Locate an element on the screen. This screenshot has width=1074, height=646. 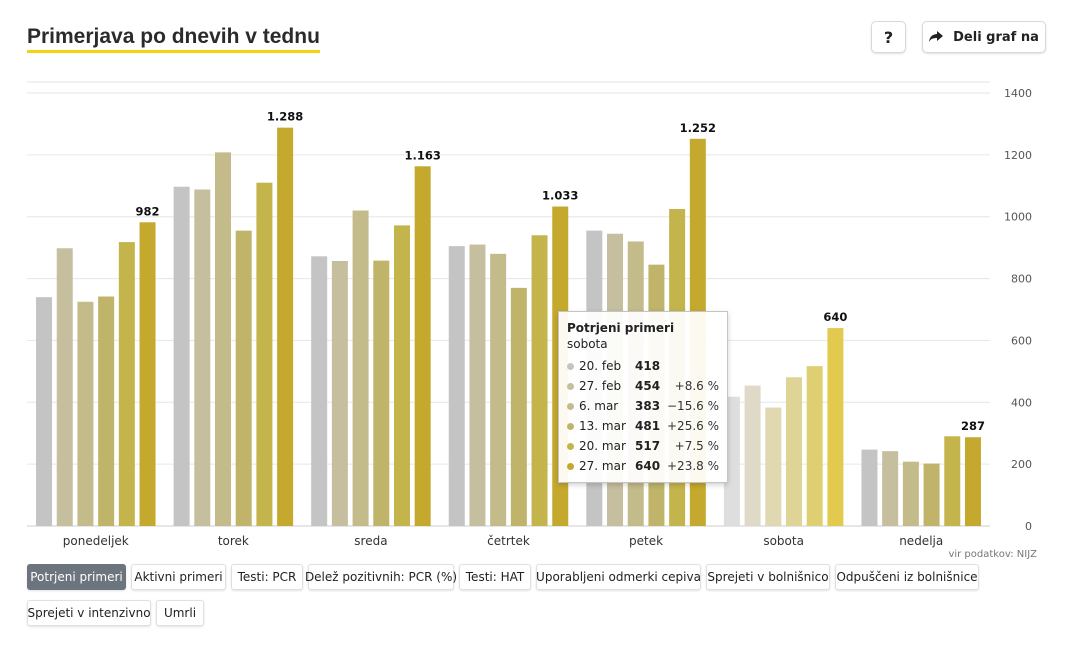
tab-testi-hat: Testi: HAT is located at coordinates (495, 577).